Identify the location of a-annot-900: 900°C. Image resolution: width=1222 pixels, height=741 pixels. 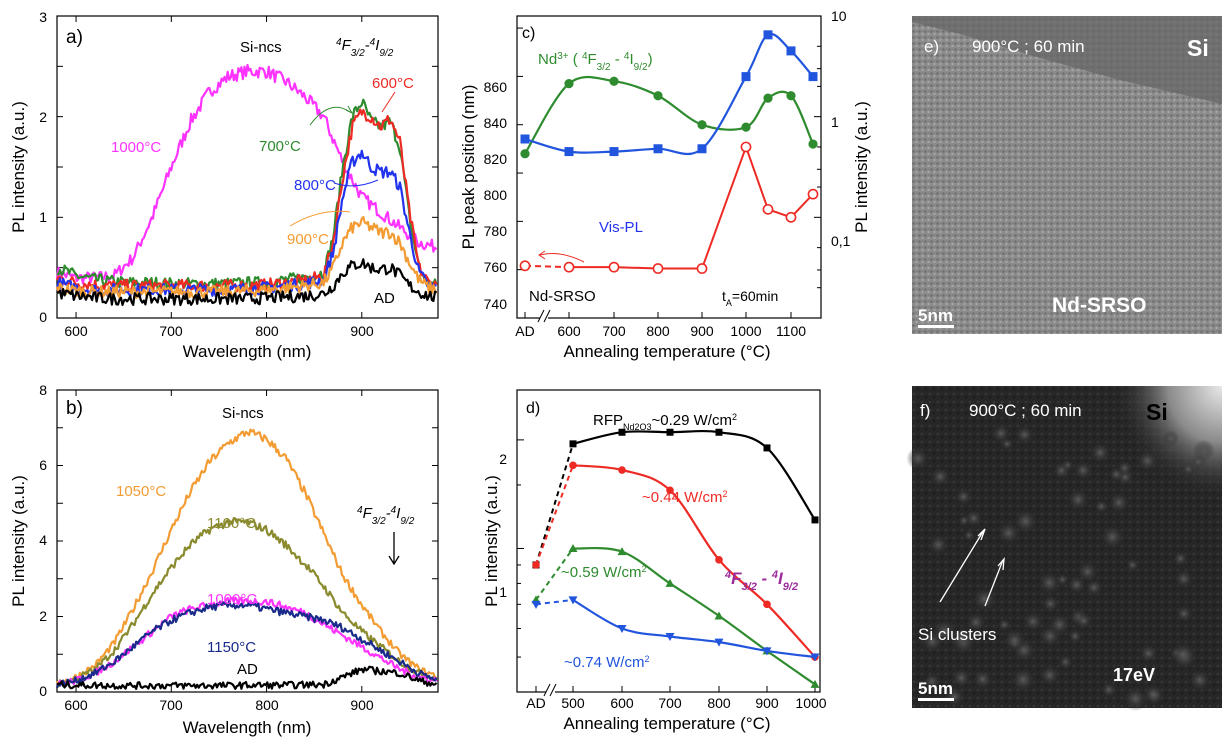
(308, 239).